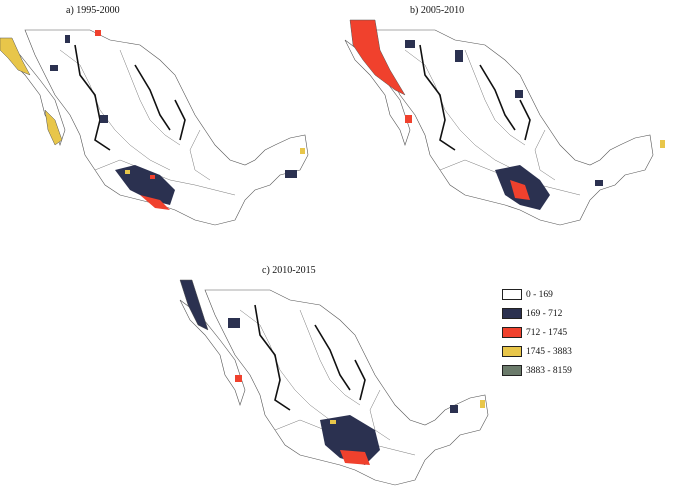  Describe the element at coordinates (547, 332) in the screenshot. I see `legend-label: 712 - 1745` at that location.